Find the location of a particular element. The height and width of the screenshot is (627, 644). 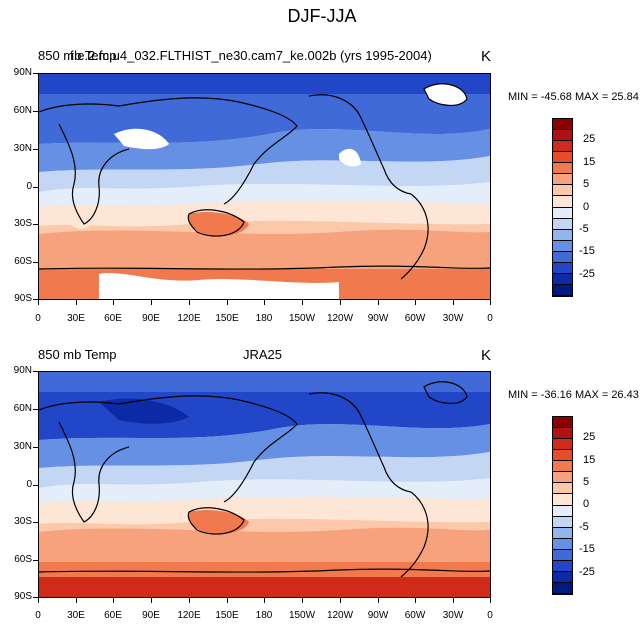

colorbar-label: 15 is located at coordinates (589, 460).